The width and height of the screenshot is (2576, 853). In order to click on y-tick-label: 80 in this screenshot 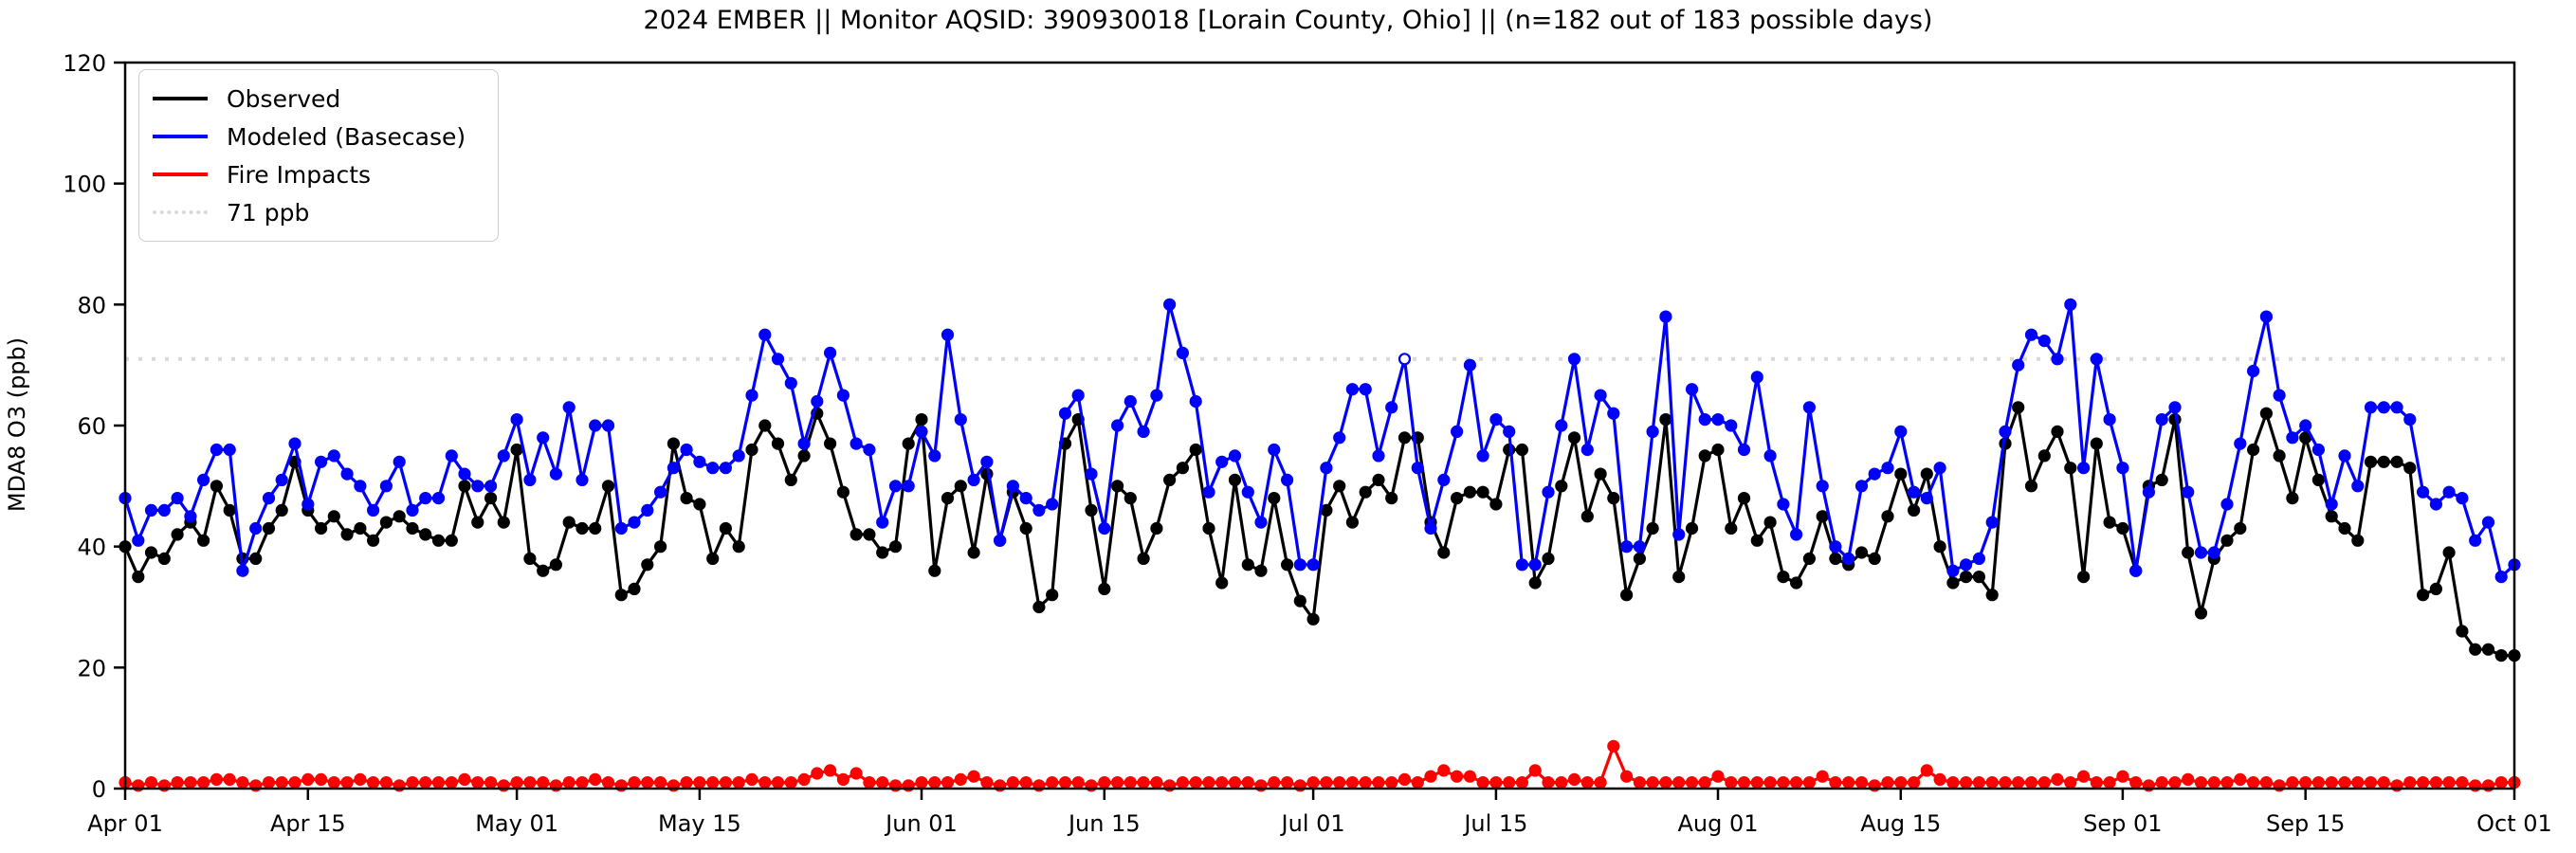, I will do `click(91, 305)`.